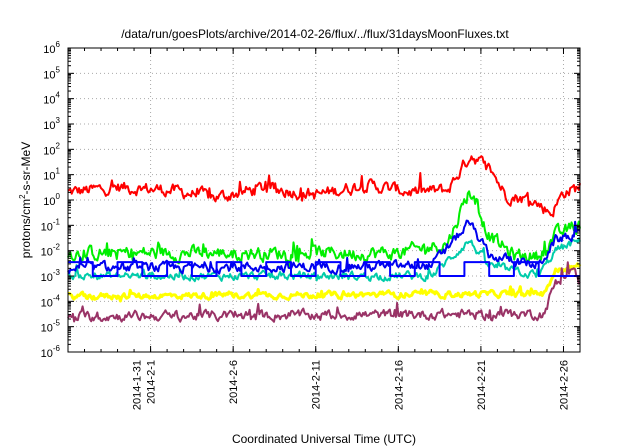 The height and width of the screenshot is (448, 640). What do you see at coordinates (51, 352) in the screenshot?
I see `y-tick-label: 10⁻⁶` at bounding box center [51, 352].